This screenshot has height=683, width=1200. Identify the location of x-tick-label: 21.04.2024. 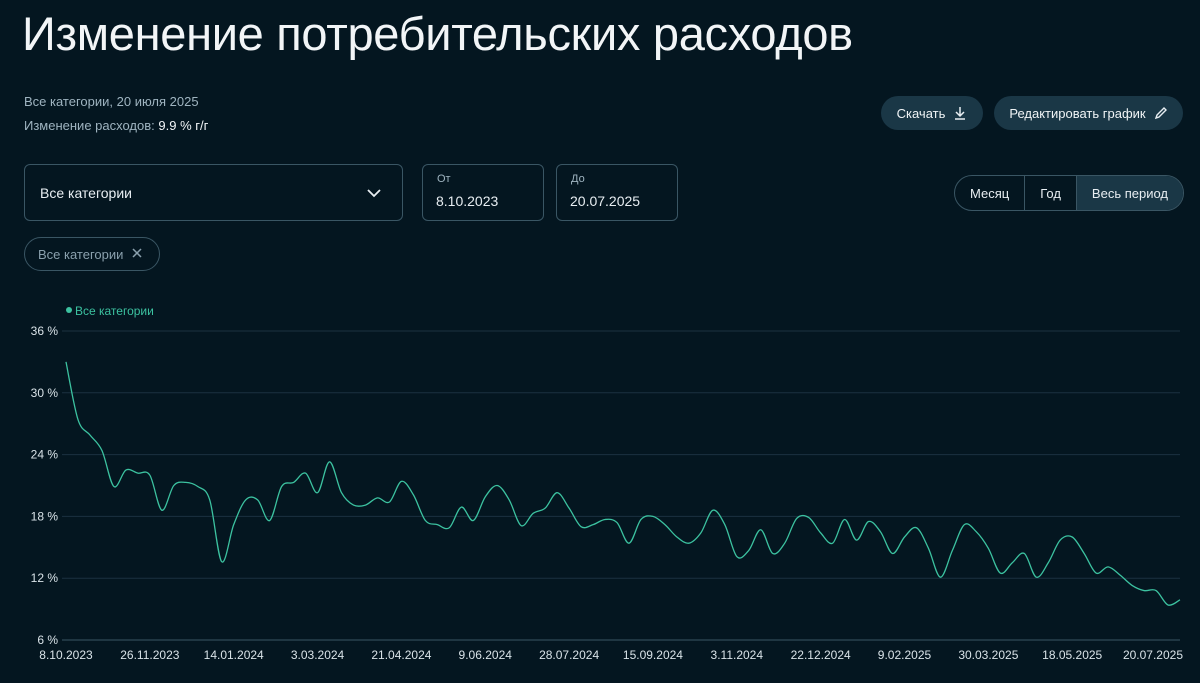
(401, 655).